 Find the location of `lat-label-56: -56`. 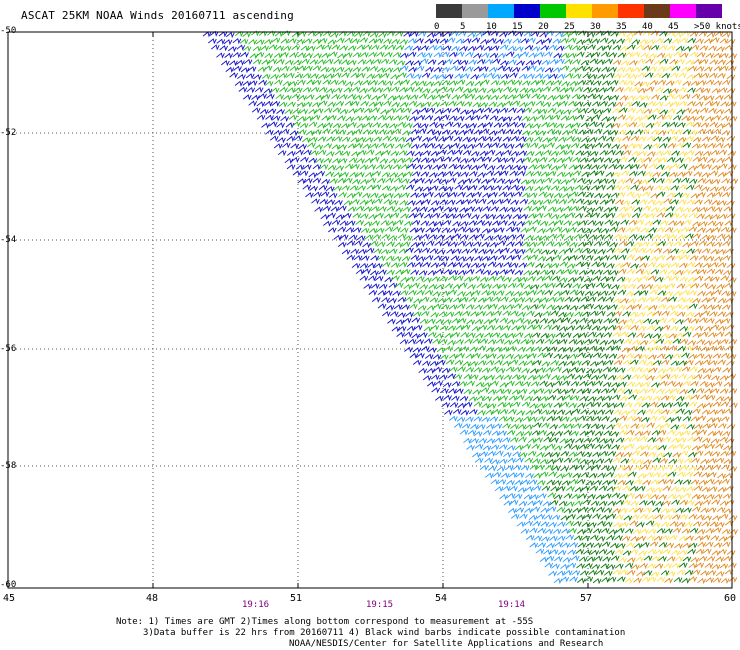

lat-label-56: -56 is located at coordinates (8, 349).